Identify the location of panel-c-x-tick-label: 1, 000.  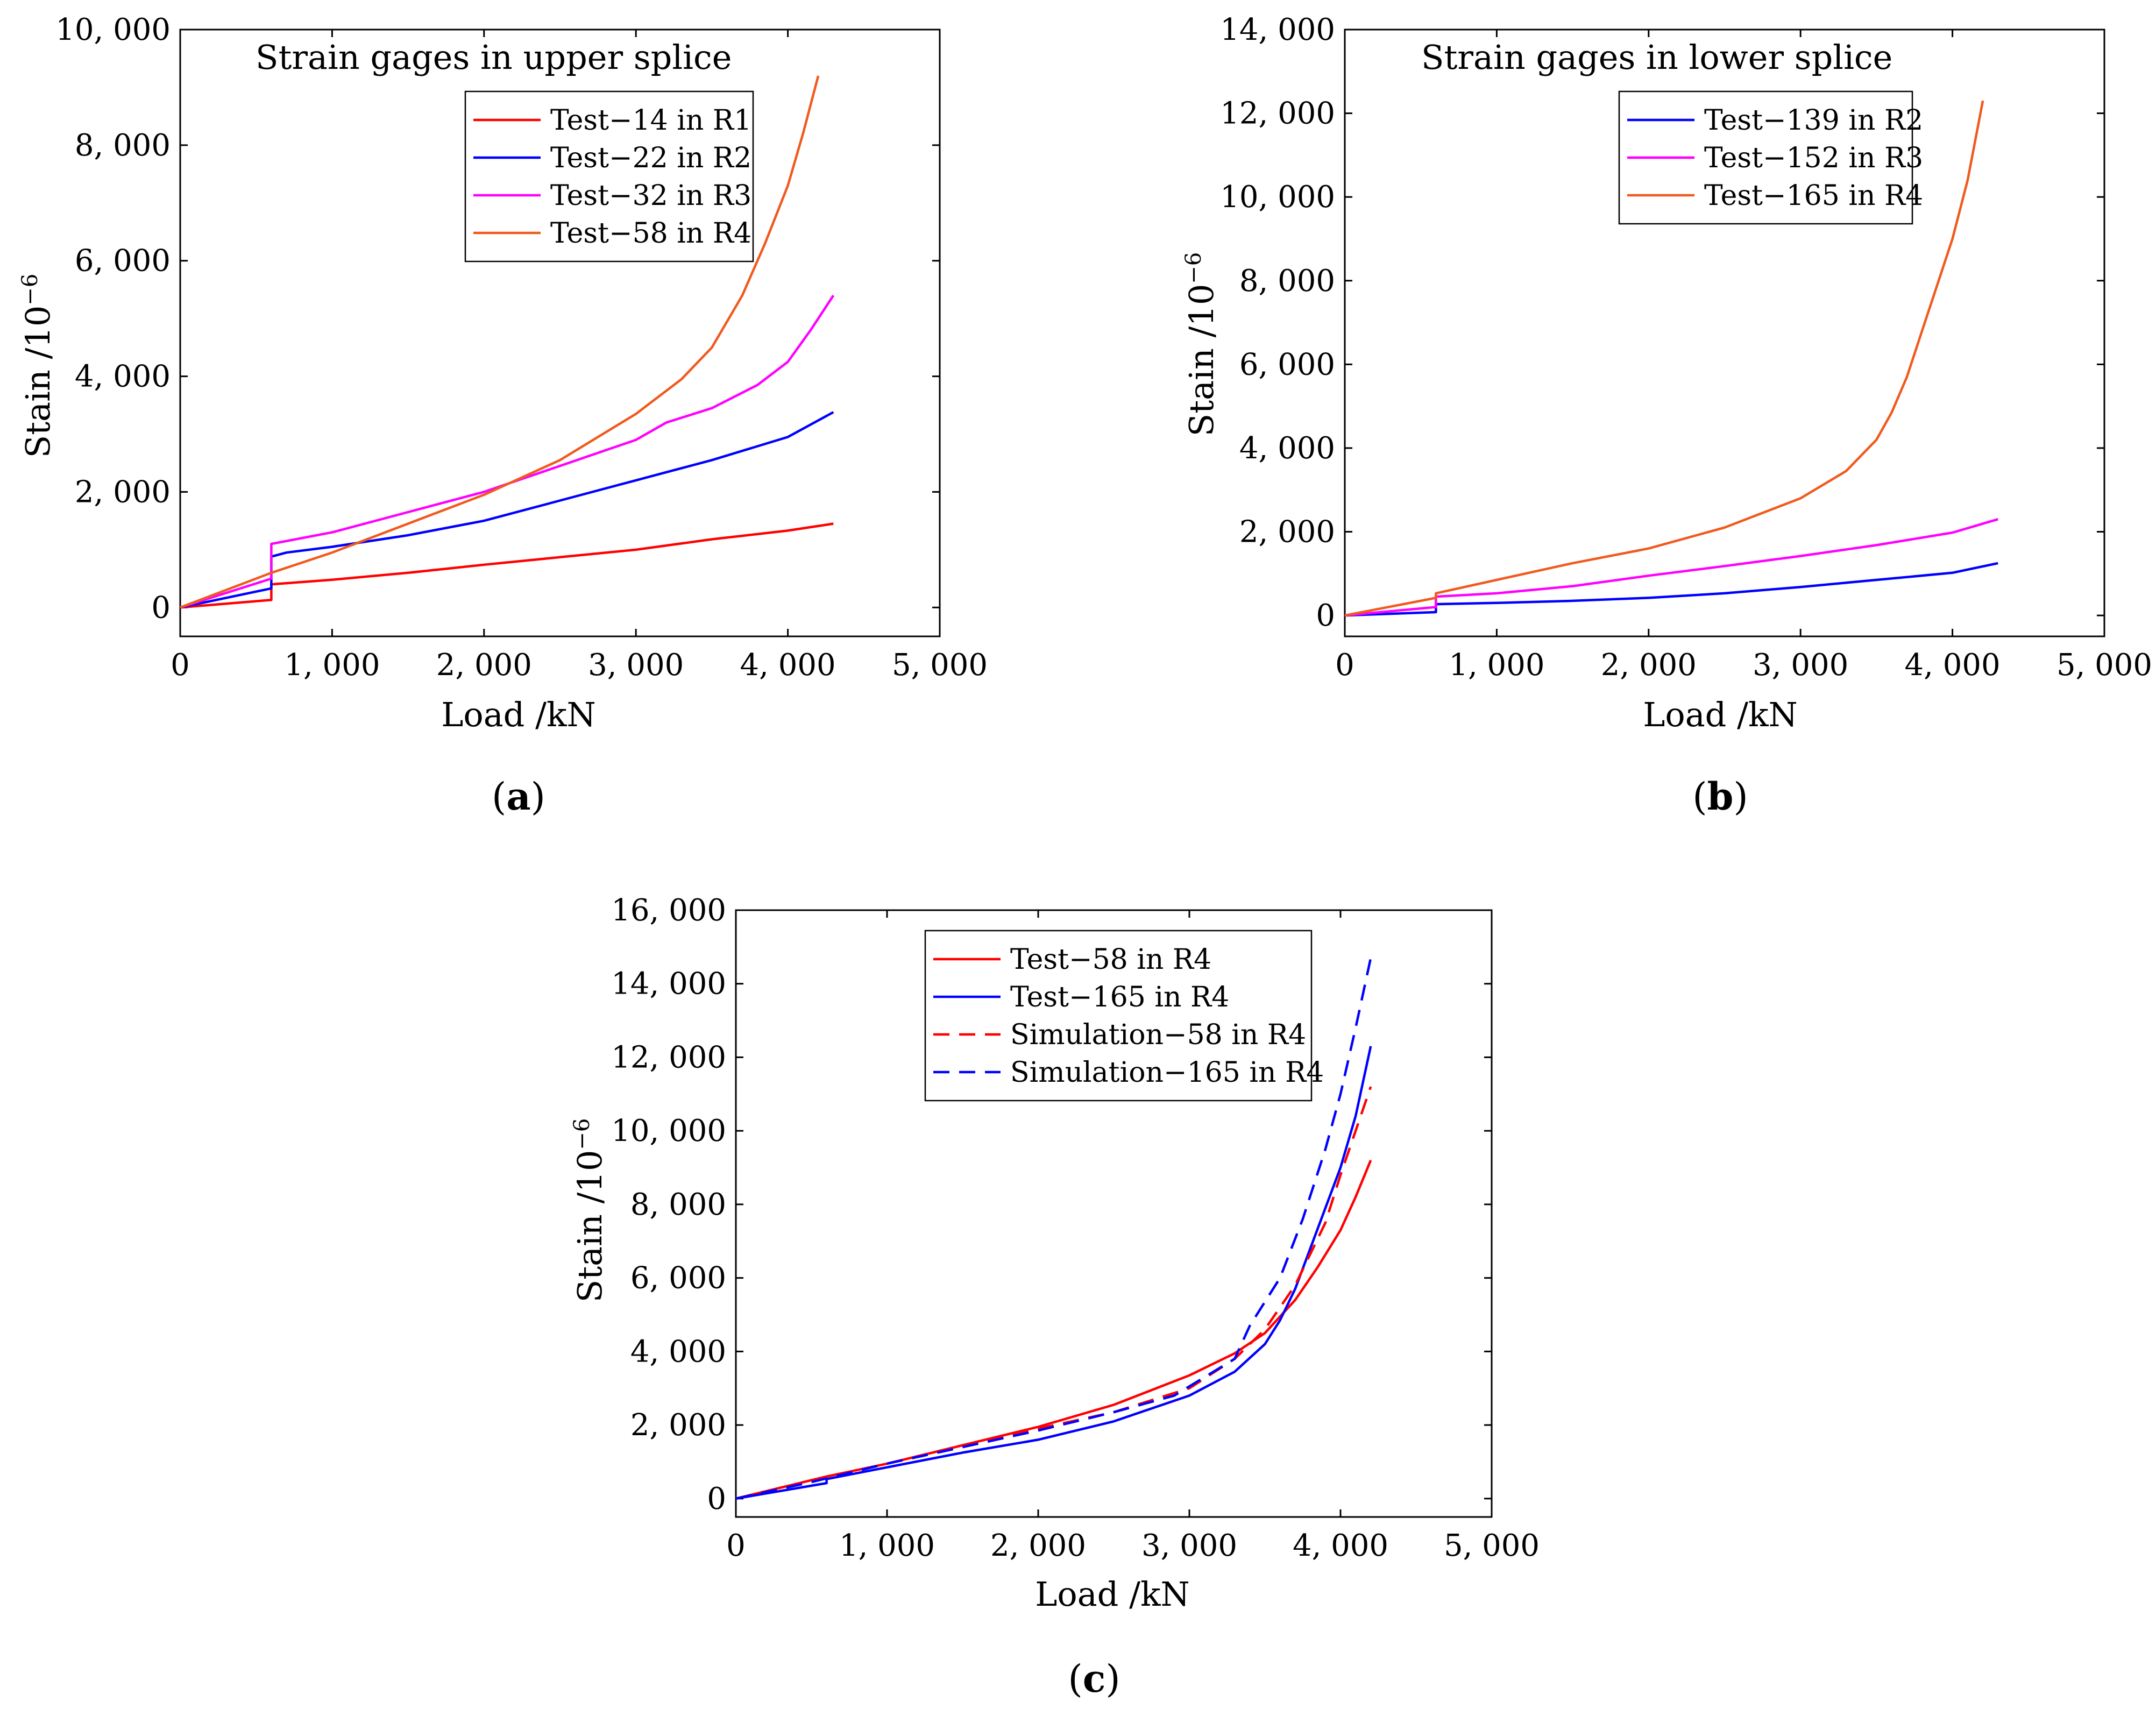
(887, 1545).